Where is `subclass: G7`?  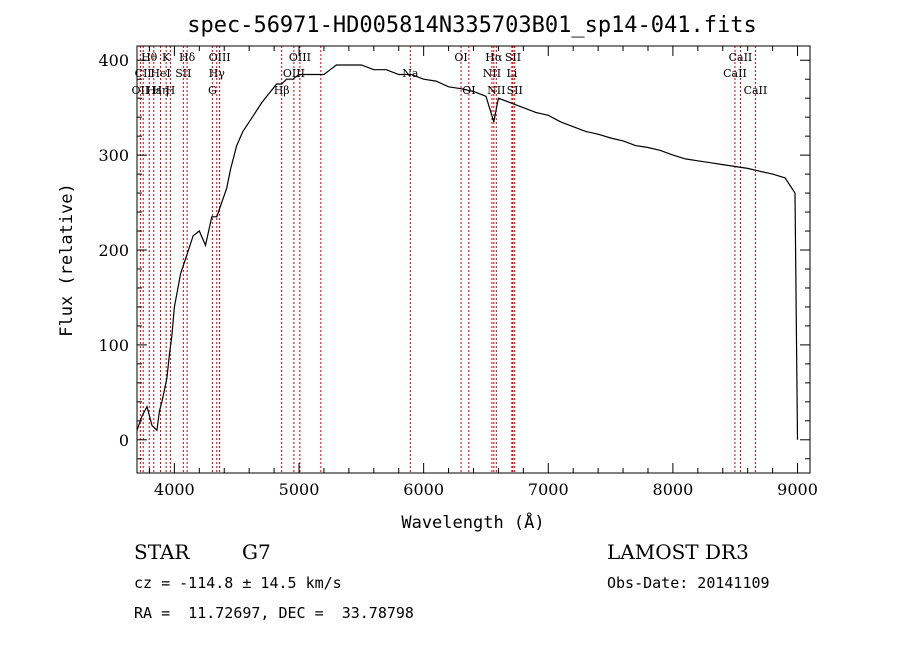 subclass: G7 is located at coordinates (256, 552).